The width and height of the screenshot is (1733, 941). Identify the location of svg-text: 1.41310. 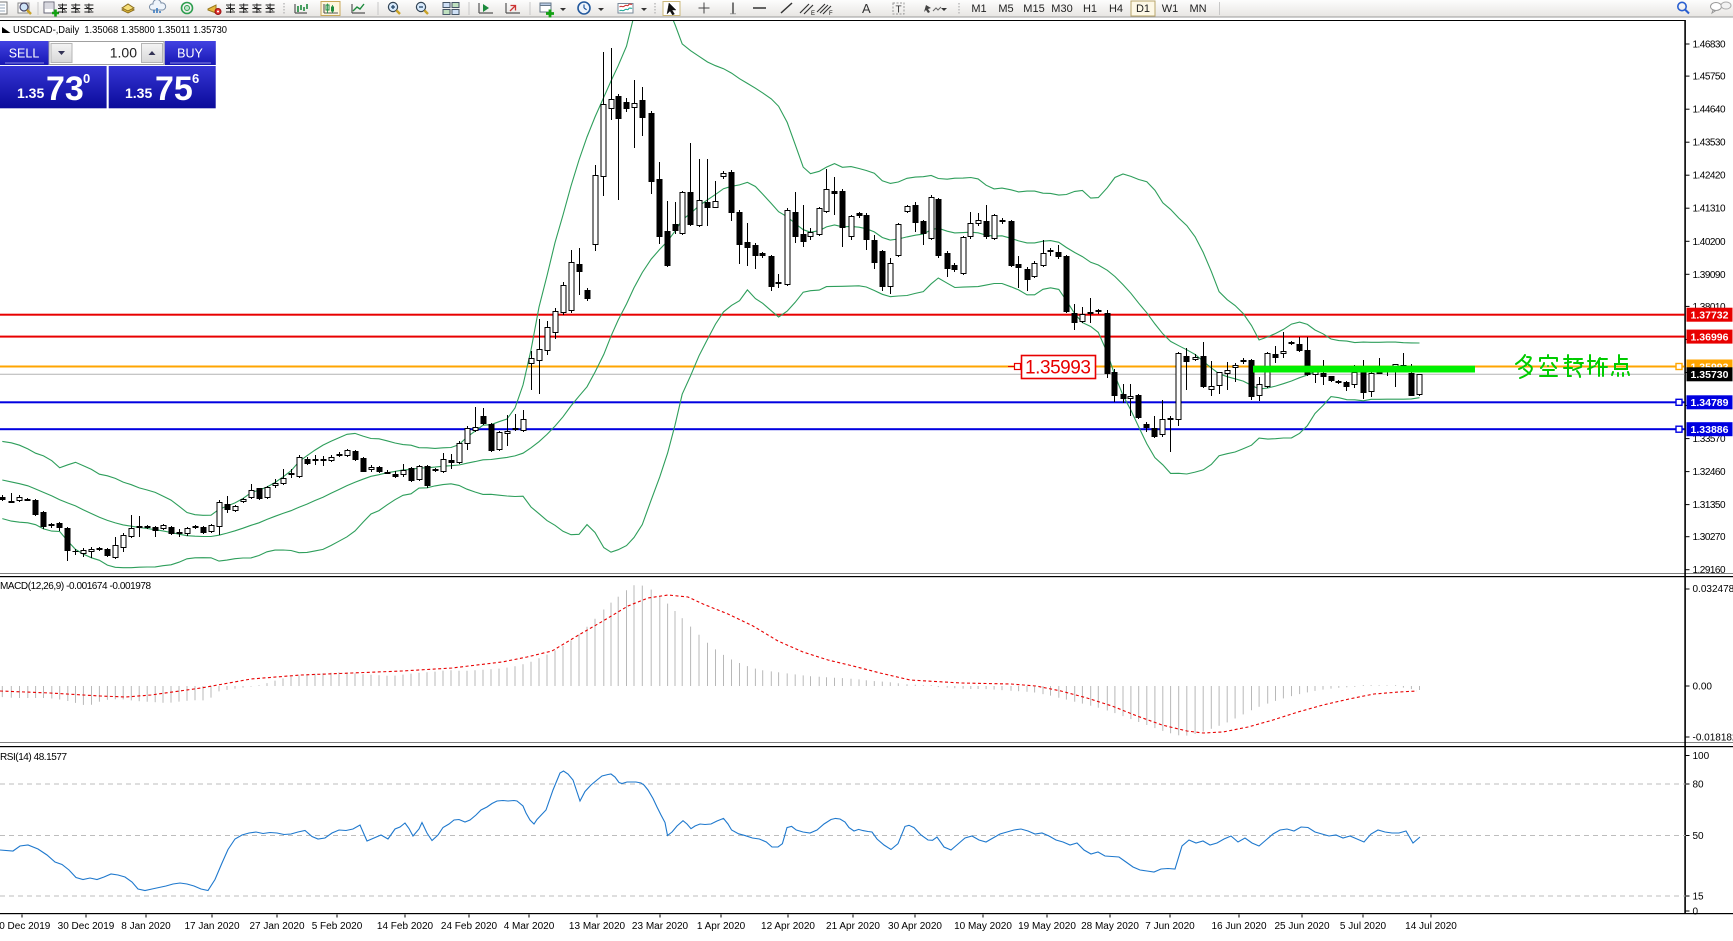
(1709, 209).